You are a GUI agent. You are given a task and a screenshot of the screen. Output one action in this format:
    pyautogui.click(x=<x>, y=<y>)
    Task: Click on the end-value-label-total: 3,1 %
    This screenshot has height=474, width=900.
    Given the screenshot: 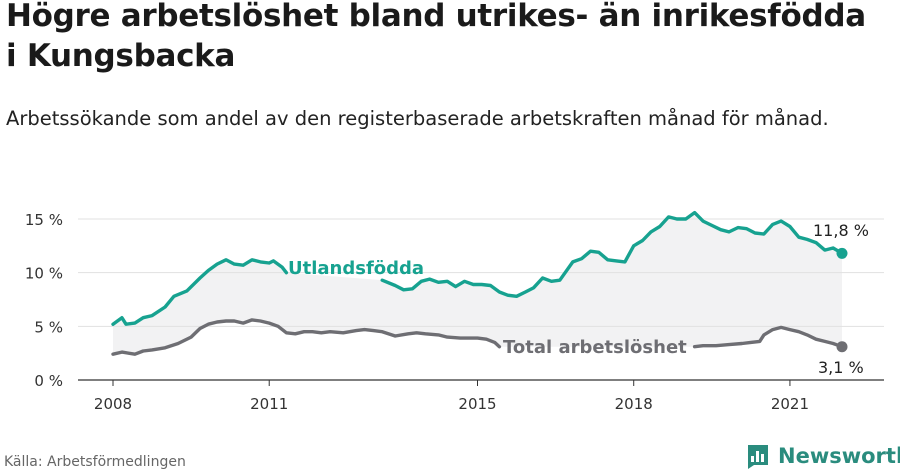 What is the action you would take?
    pyautogui.click(x=841, y=367)
    